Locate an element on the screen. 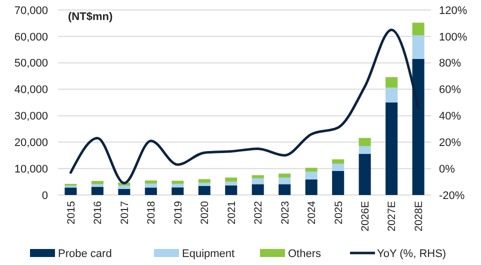  x-tick-label: 2020 is located at coordinates (205, 212).